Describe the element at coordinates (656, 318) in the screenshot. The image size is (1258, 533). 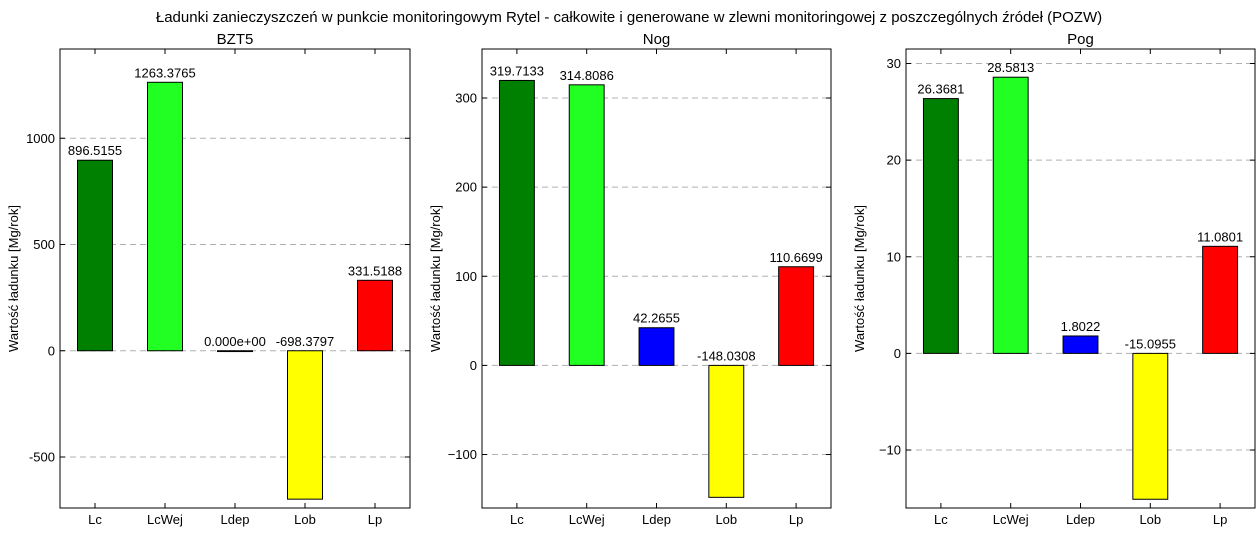
I see `data-label: 42.2655` at that location.